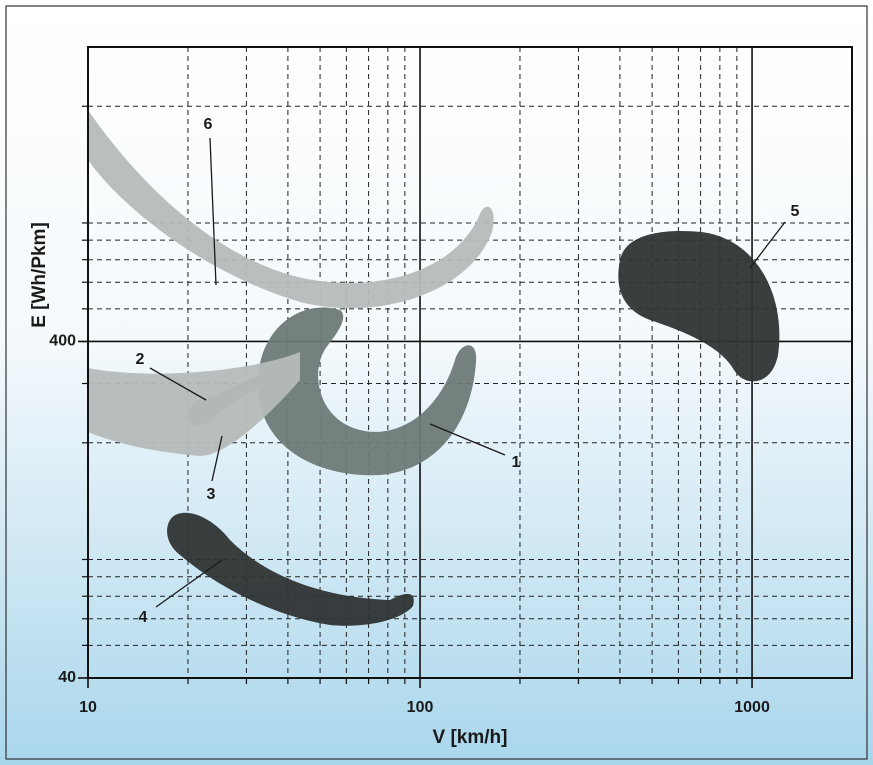 Image resolution: width=873 pixels, height=765 pixels. Describe the element at coordinates (140, 359) in the screenshot. I see `region-label: 2` at that location.